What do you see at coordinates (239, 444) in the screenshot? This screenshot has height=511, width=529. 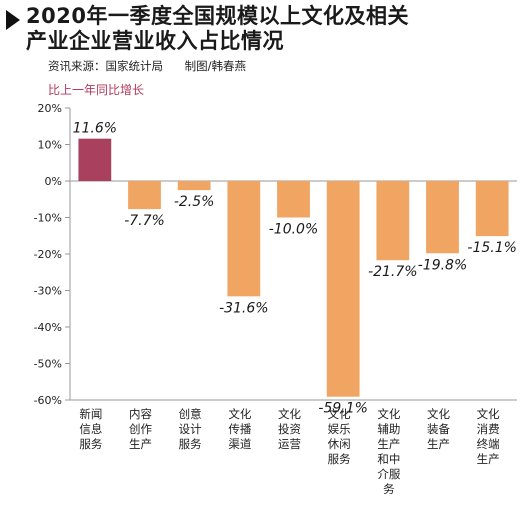 I see `x-tick-label-line: 渠道` at bounding box center [239, 444].